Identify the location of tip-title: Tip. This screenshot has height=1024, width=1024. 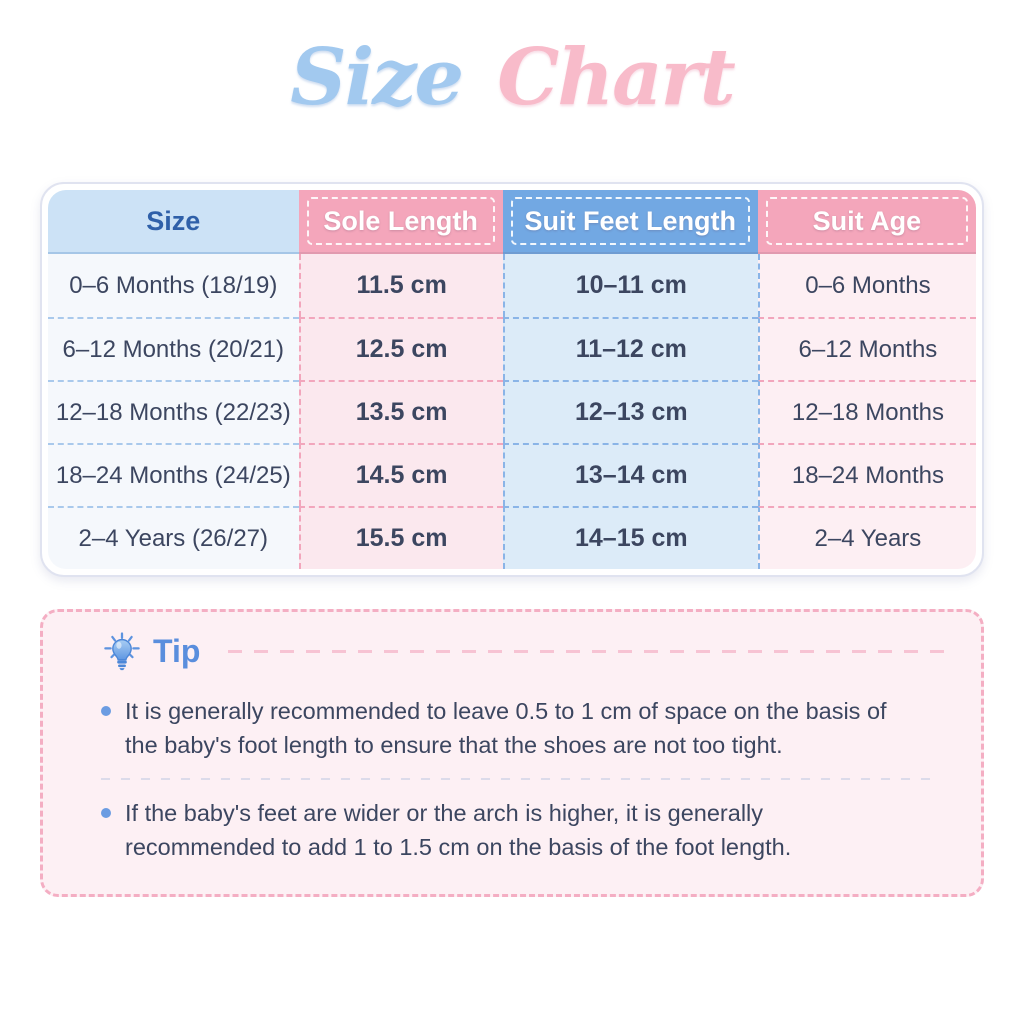
(177, 650).